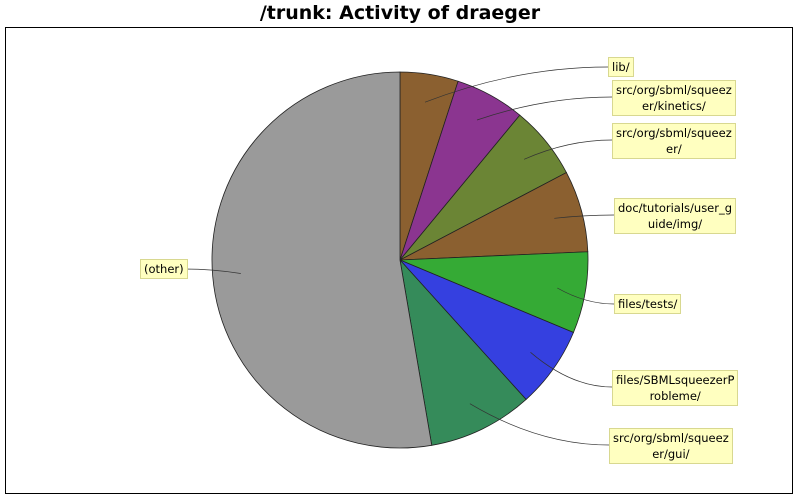 This screenshot has width=800, height=500. I want to click on slice-label: files/SBMLsqueezerP robleme/, so click(675, 388).